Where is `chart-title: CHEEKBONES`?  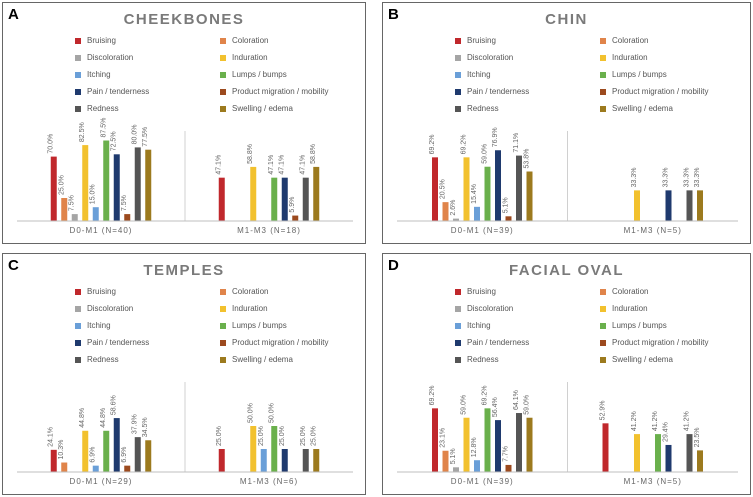
chart-title: CHEEKBONES is located at coordinates (184, 19).